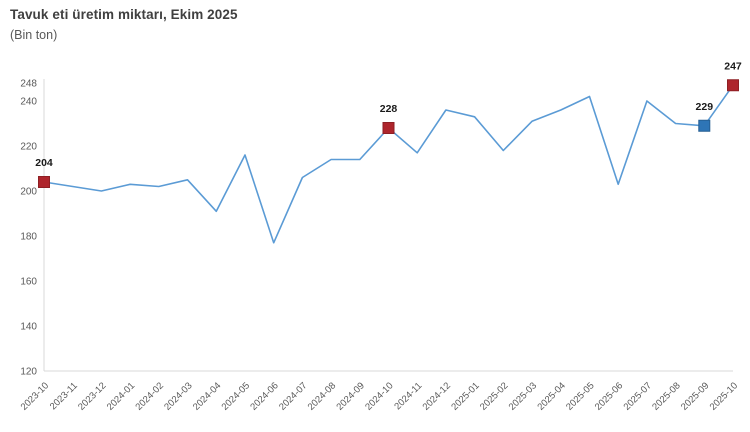 The width and height of the screenshot is (750, 432). What do you see at coordinates (28, 147) in the screenshot?
I see `y-tick-label: 220` at bounding box center [28, 147].